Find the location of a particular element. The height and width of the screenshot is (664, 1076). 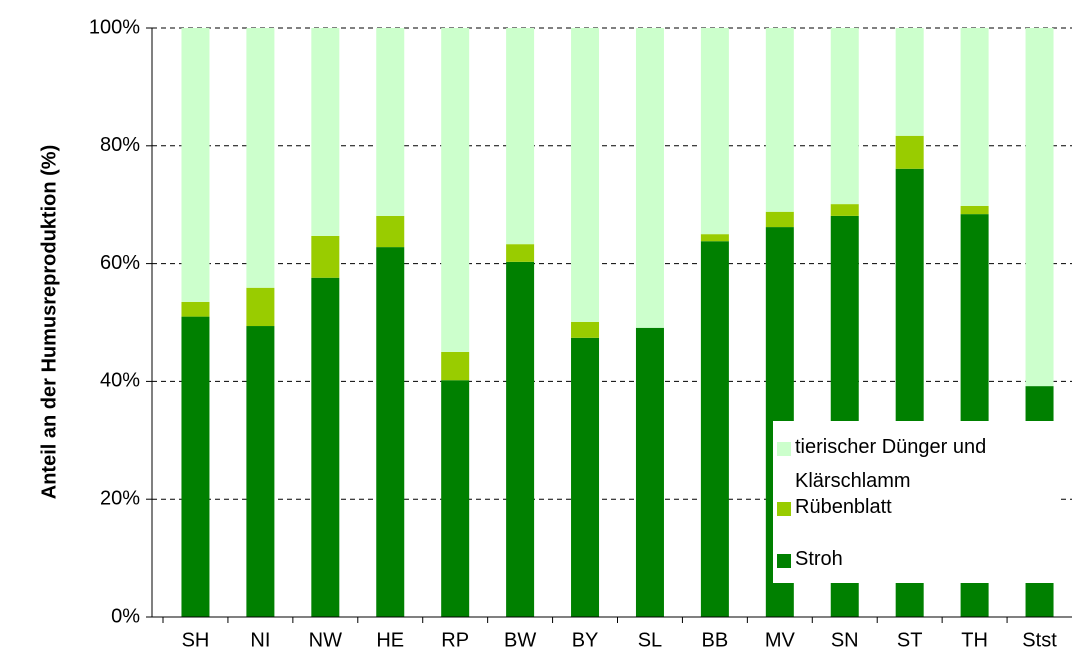

x-tick-label: ST is located at coordinates (910, 640).